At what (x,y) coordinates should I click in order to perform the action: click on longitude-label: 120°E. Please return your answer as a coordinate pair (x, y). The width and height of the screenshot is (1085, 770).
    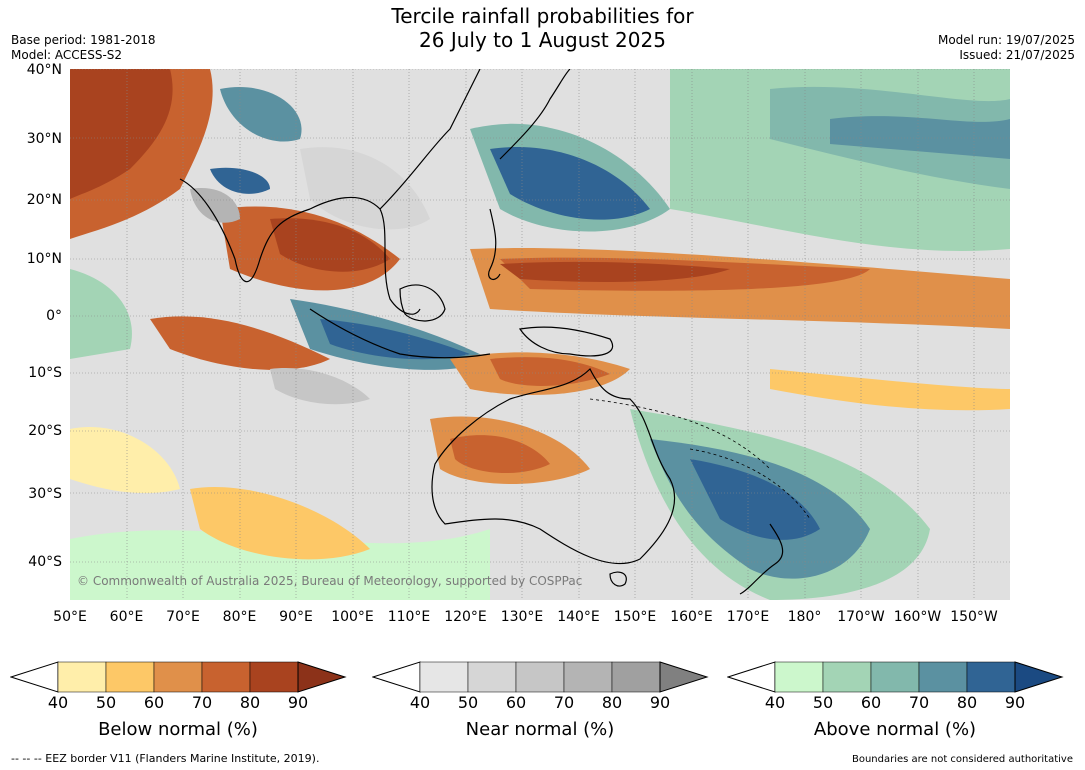
    Looking at the image, I should click on (465, 617).